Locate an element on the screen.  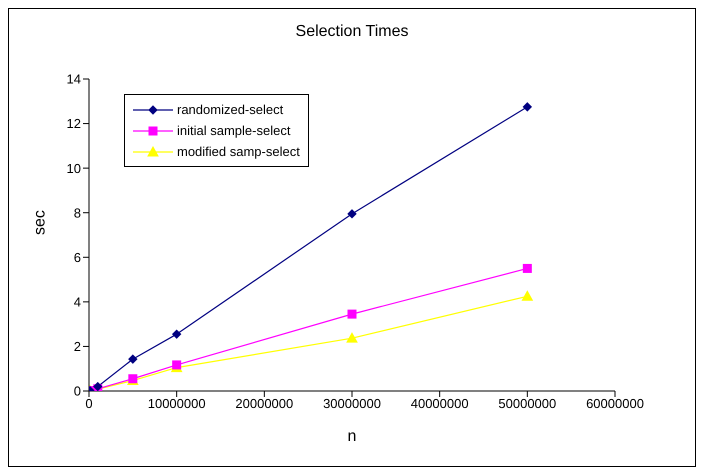
y-tick-label: 8 is located at coordinates (77, 212).